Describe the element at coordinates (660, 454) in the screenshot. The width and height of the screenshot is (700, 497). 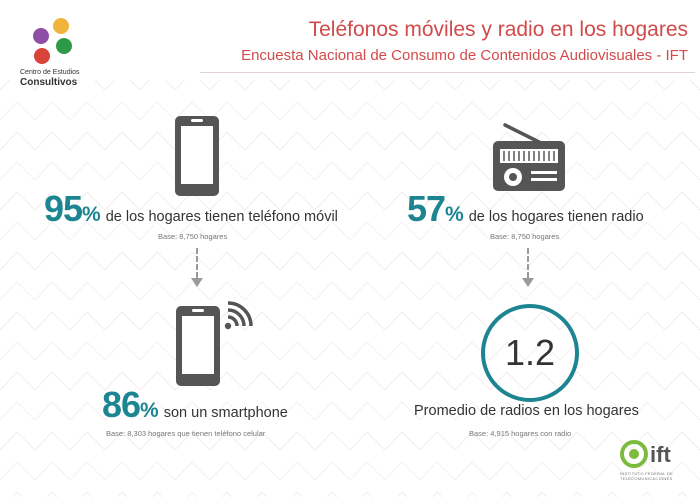
I see `ift-text: ift` at that location.